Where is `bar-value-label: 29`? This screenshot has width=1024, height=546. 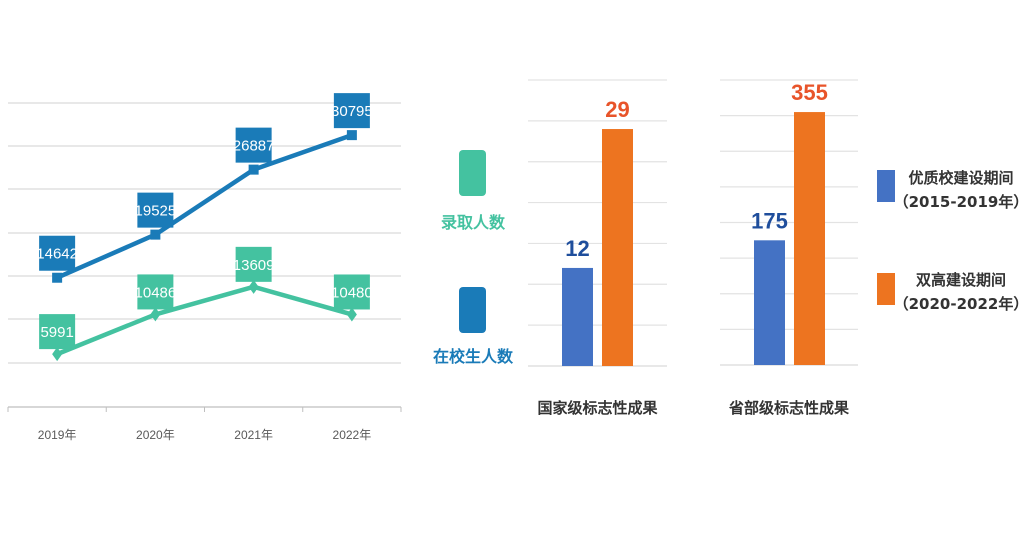 bar-value-label: 29 is located at coordinates (617, 109).